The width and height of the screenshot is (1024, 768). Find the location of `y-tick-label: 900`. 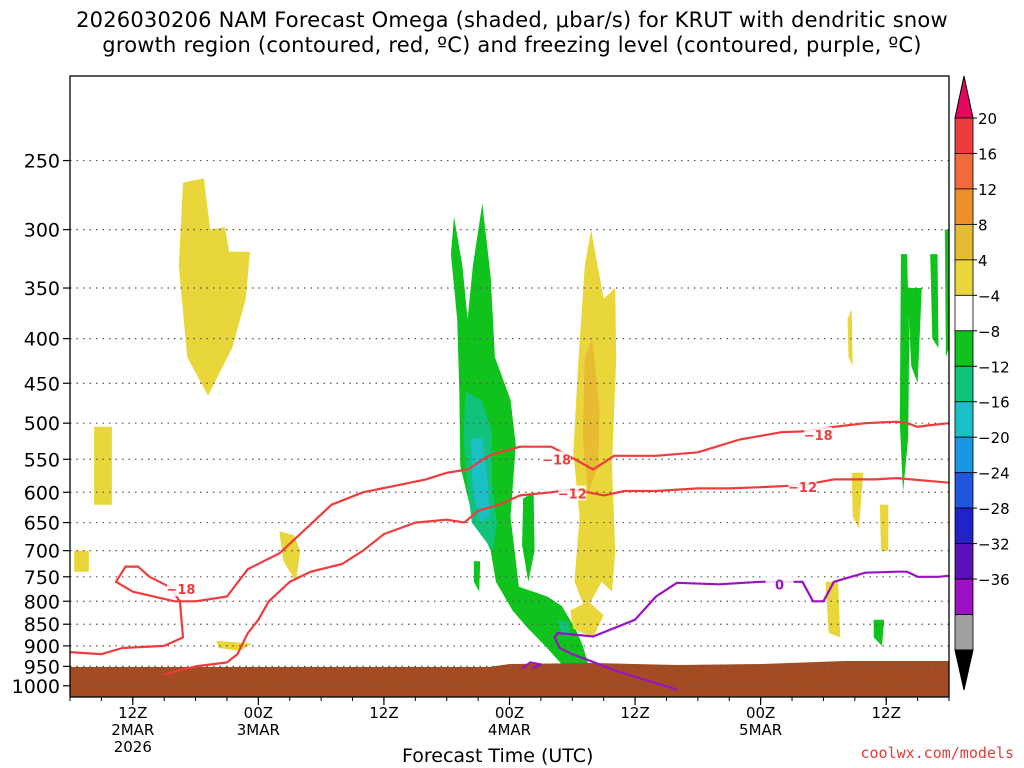

y-tick-label: 900 is located at coordinates (42, 647).